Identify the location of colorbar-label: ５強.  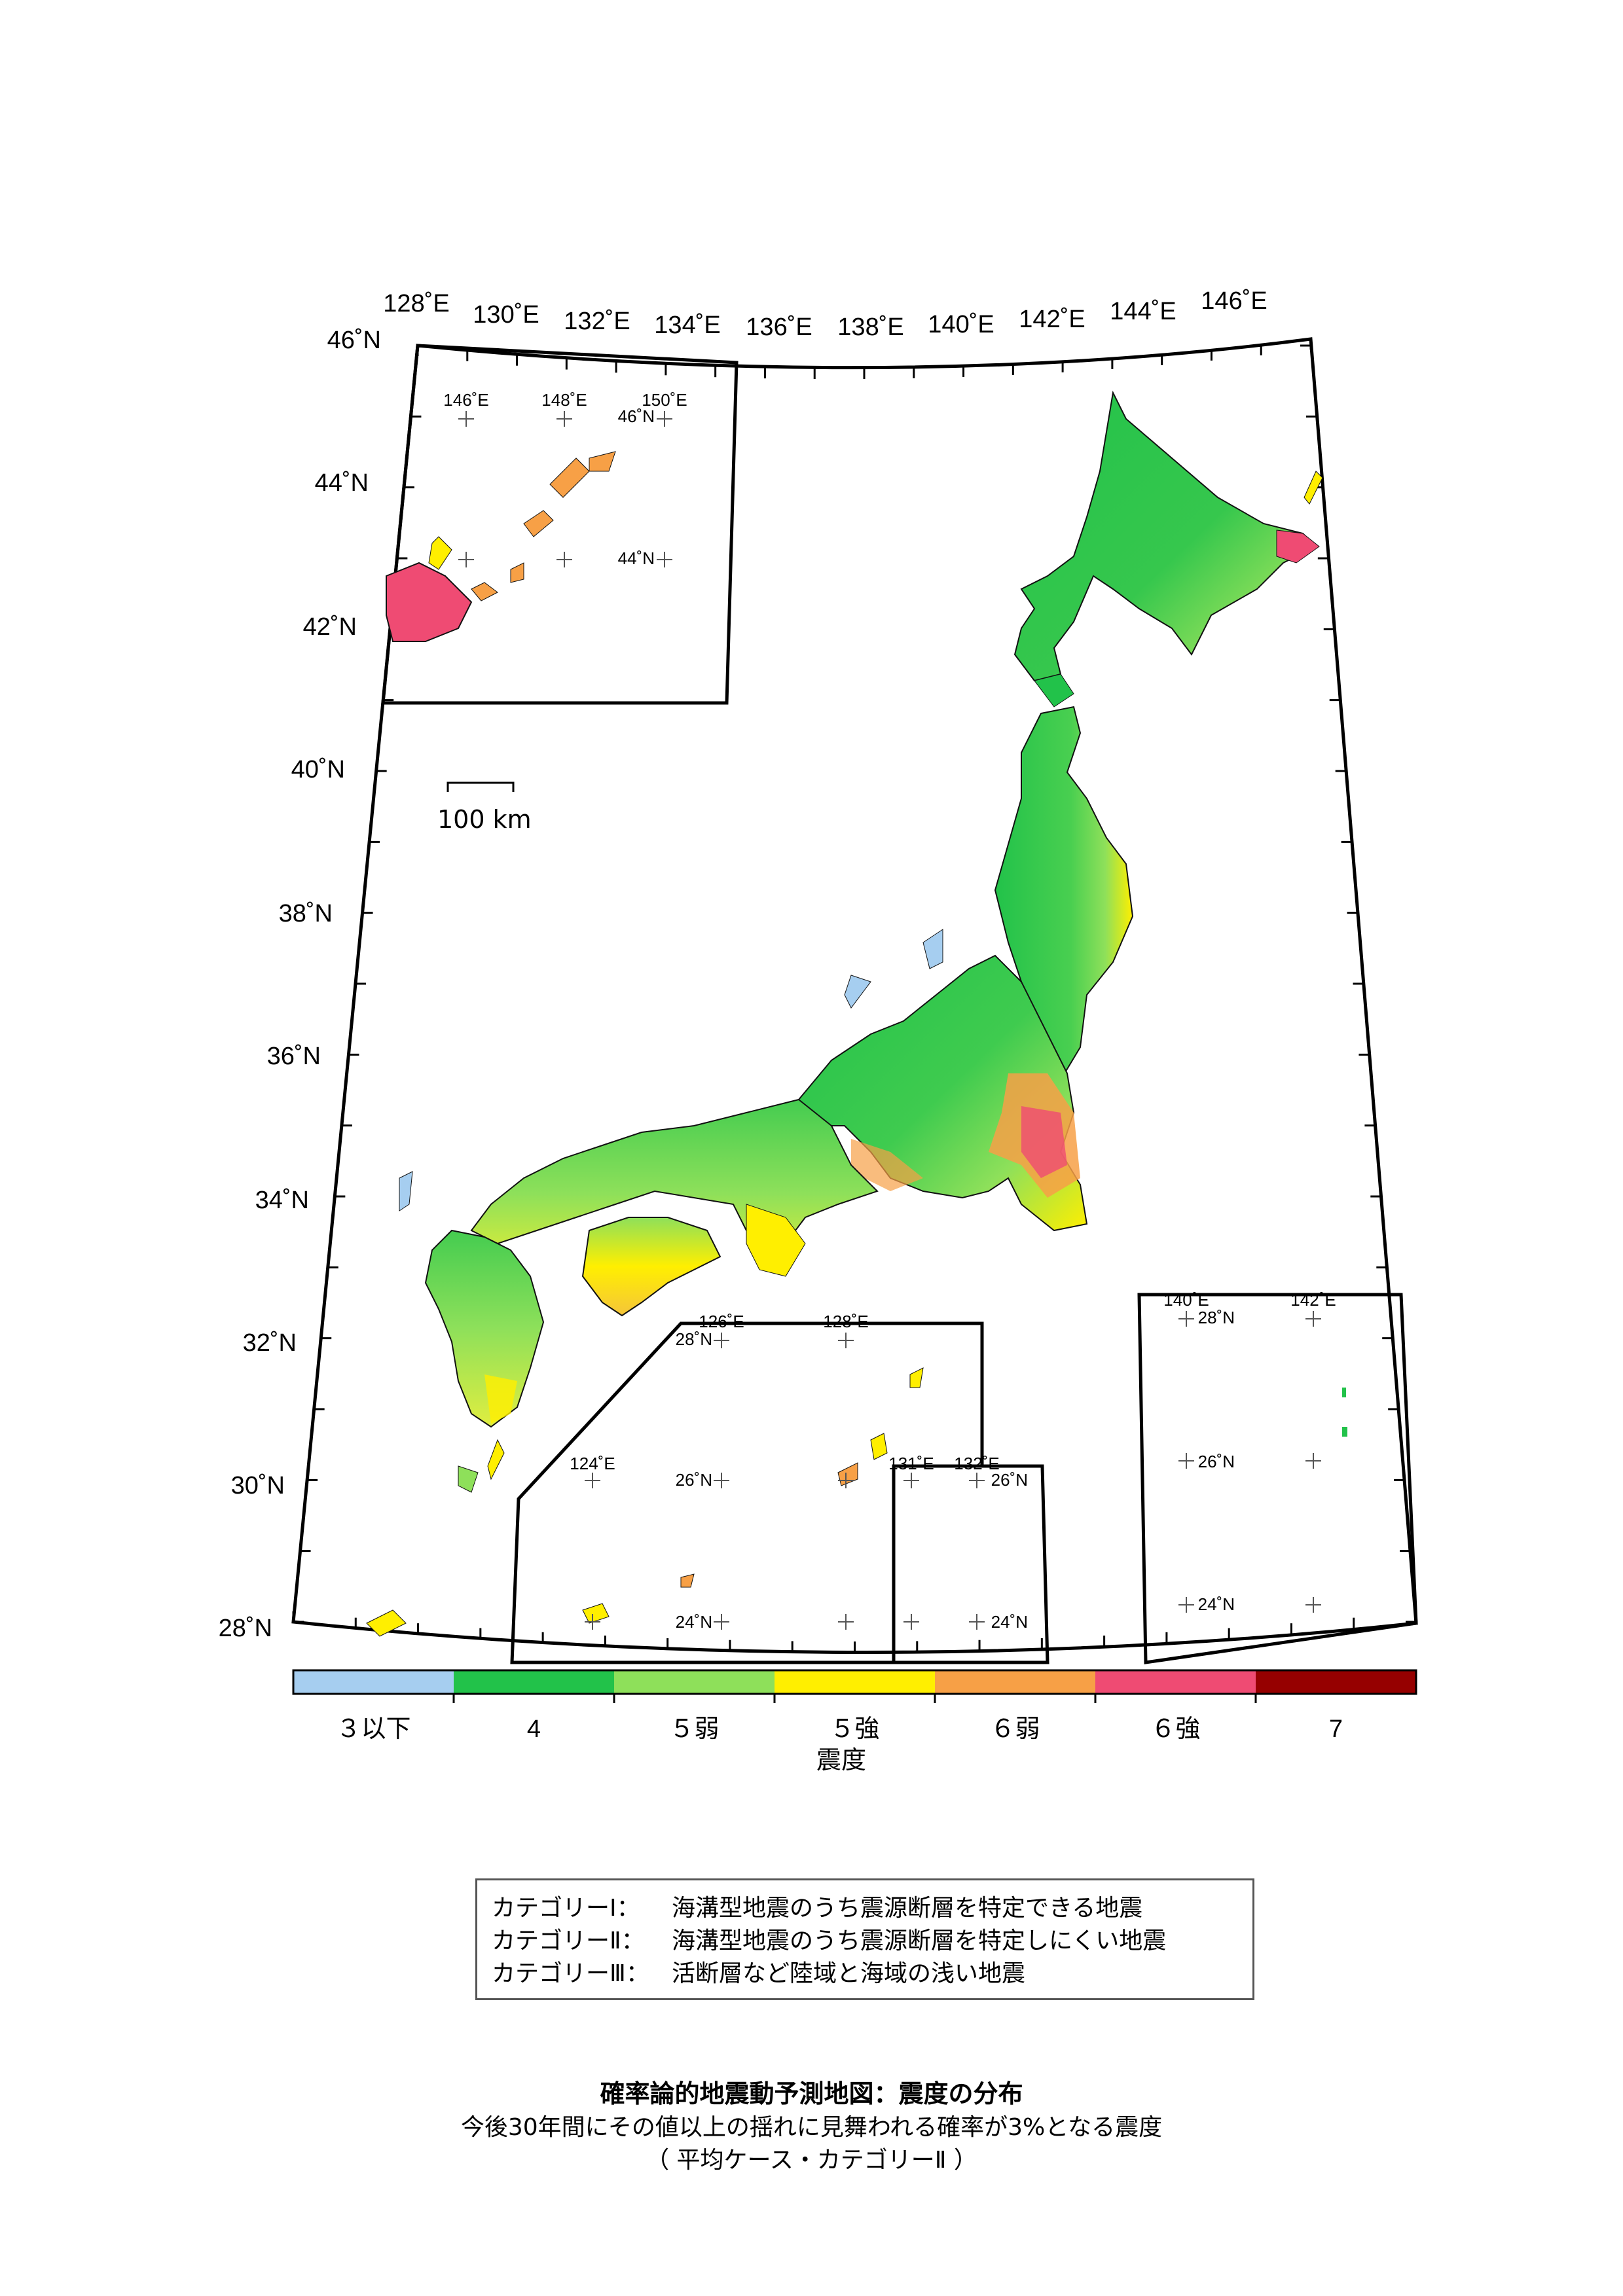
(854, 1729).